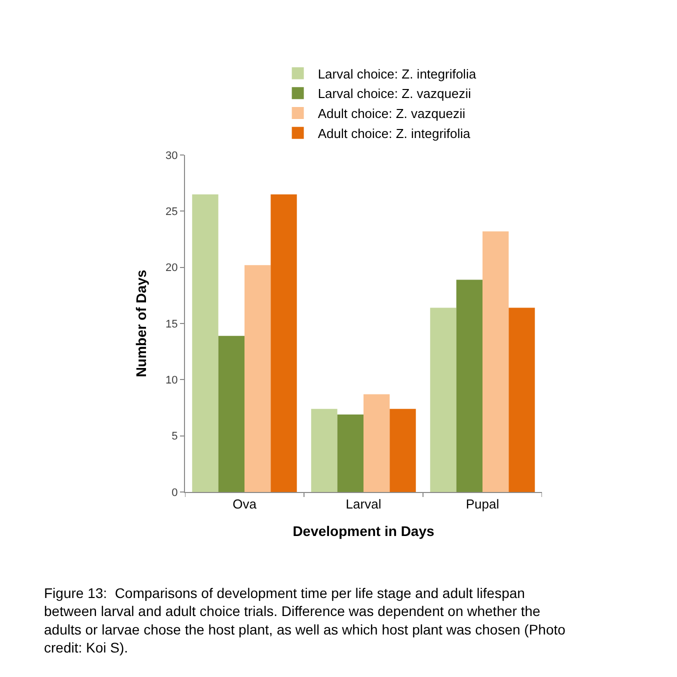 The image size is (677, 677). I want to click on y-tick-label: 25, so click(172, 212).